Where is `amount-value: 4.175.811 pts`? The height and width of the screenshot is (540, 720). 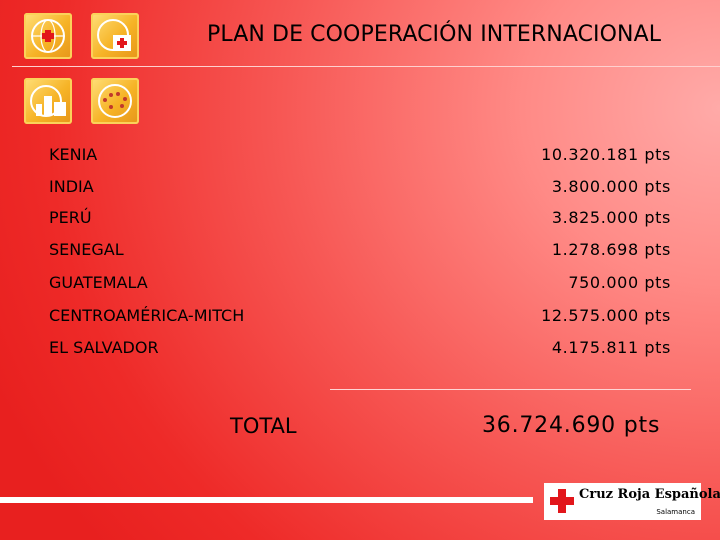
amount-value: 4.175.811 pts is located at coordinates (611, 347).